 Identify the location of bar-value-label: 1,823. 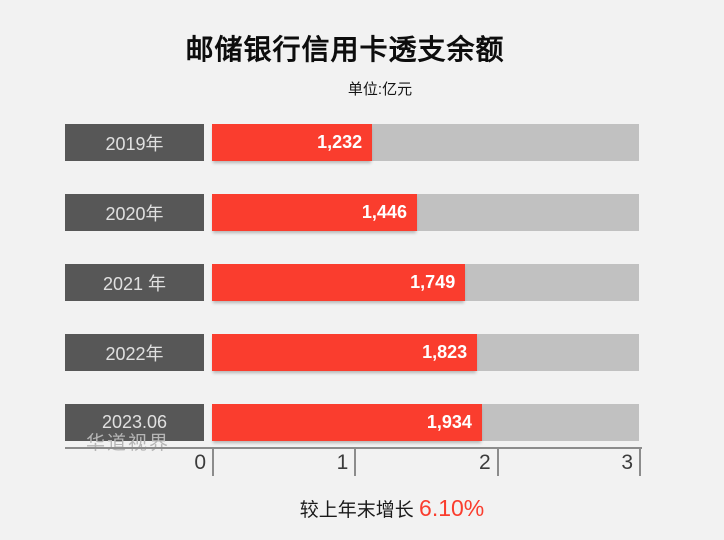
(445, 352).